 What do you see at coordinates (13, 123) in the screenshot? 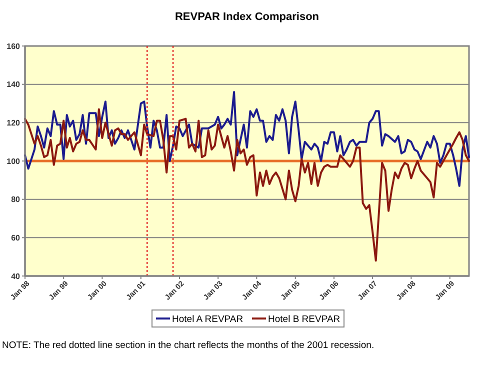
I see `y-tick-label: 120` at bounding box center [13, 123].